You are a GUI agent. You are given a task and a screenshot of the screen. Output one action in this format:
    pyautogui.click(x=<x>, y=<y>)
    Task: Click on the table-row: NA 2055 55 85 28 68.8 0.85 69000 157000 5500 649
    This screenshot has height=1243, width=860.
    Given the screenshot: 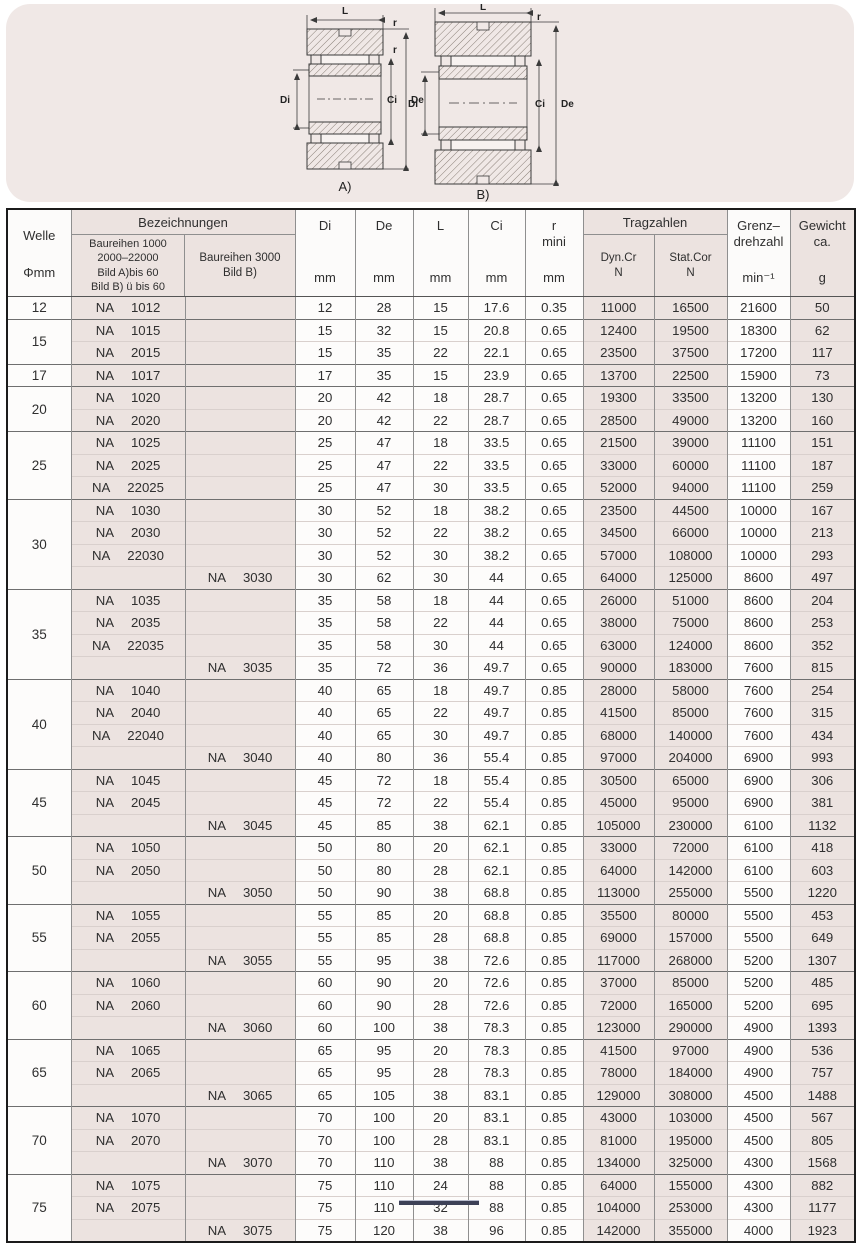 What is the action you would take?
    pyautogui.click(x=431, y=938)
    